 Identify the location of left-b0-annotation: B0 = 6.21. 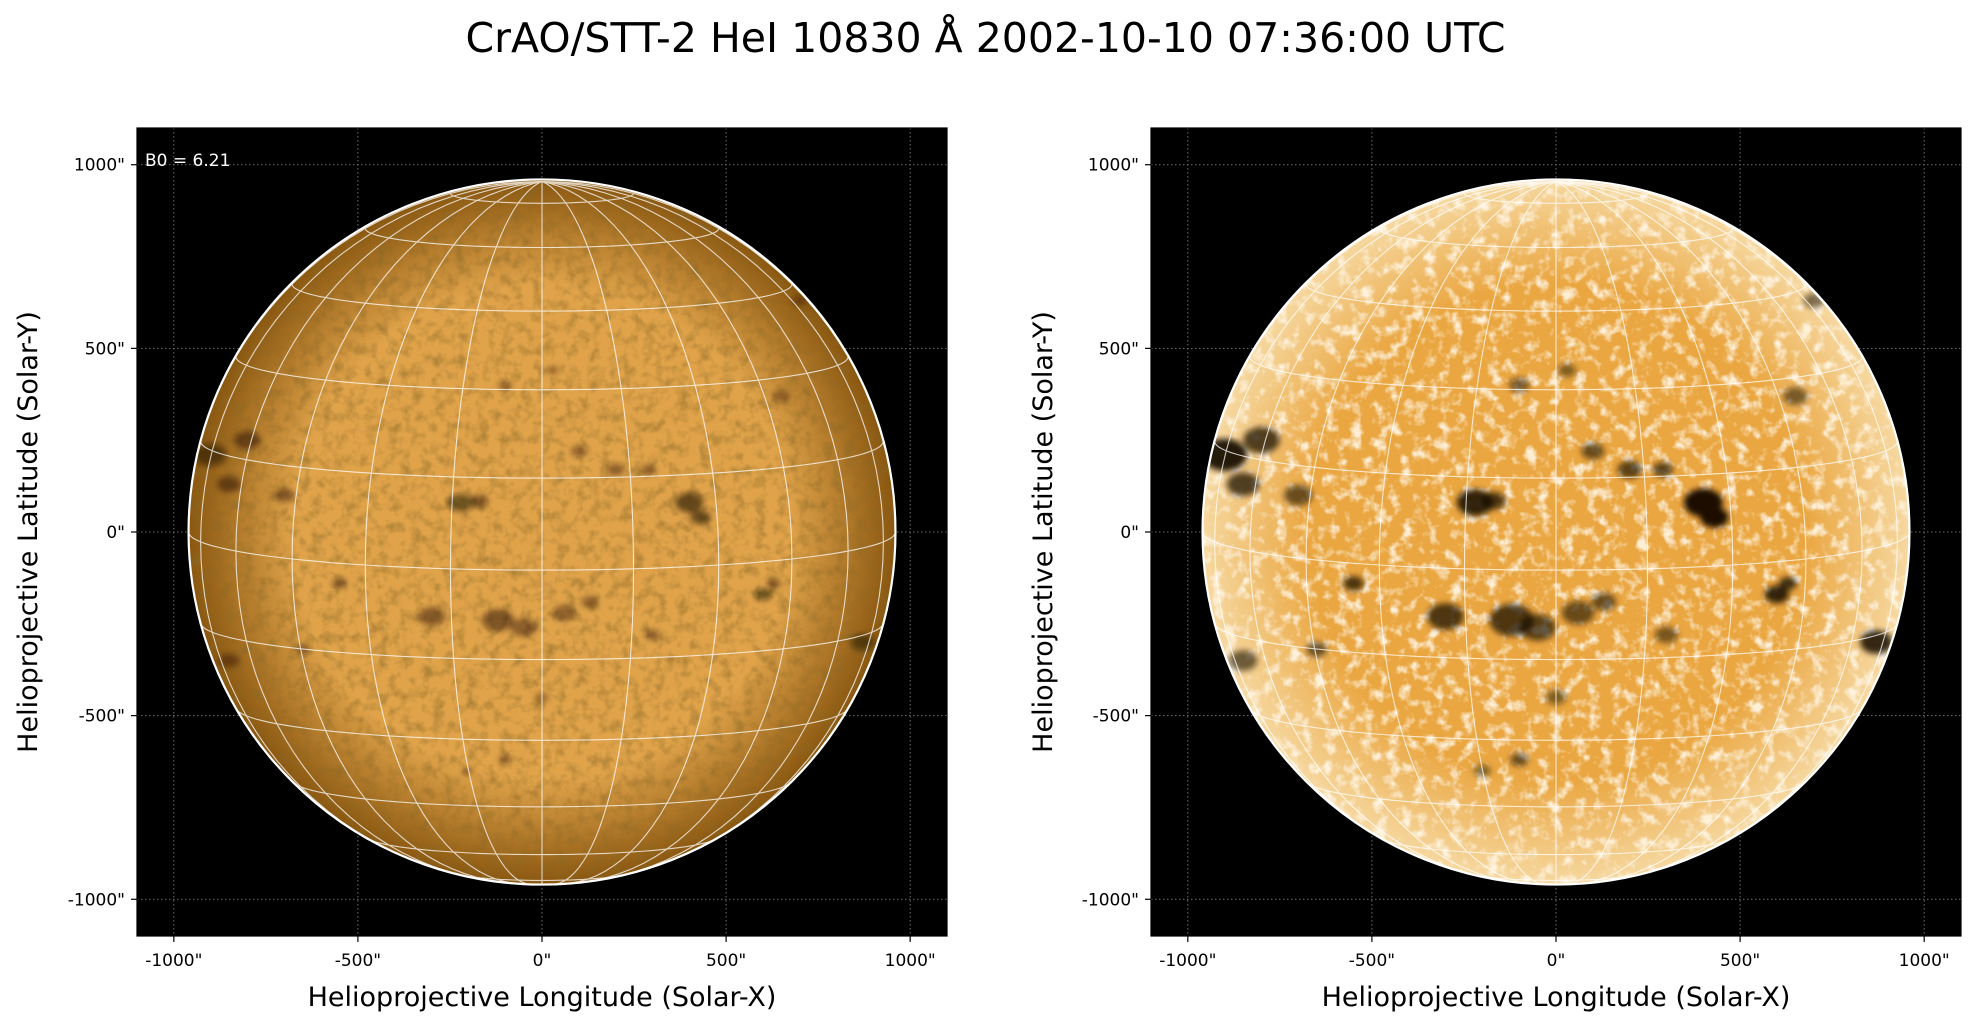
(187, 161).